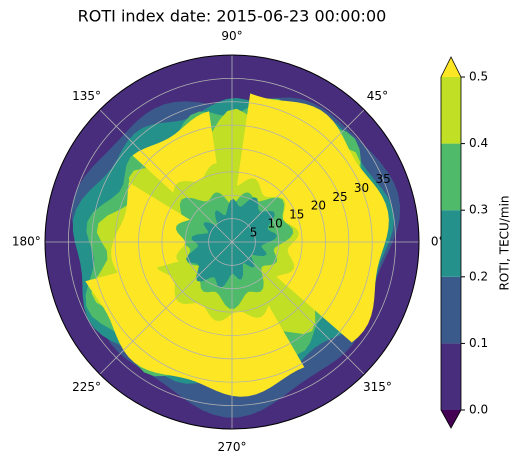  Describe the element at coordinates (478, 210) in the screenshot. I see `colorbar-tick-label: 0.3` at that location.